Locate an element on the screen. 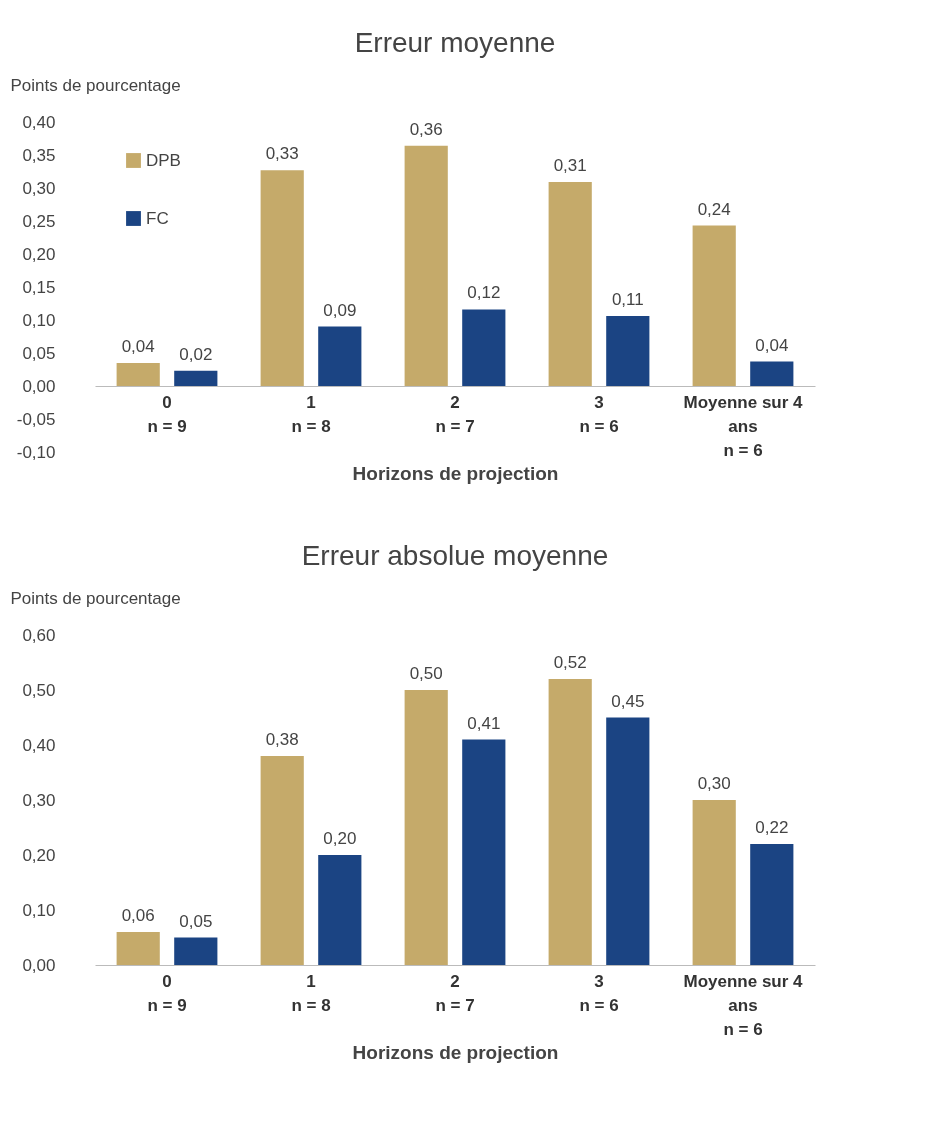 Image resolution: width=951 pixels, height=1128 pixels. data-label: 0,30 is located at coordinates (714, 783).